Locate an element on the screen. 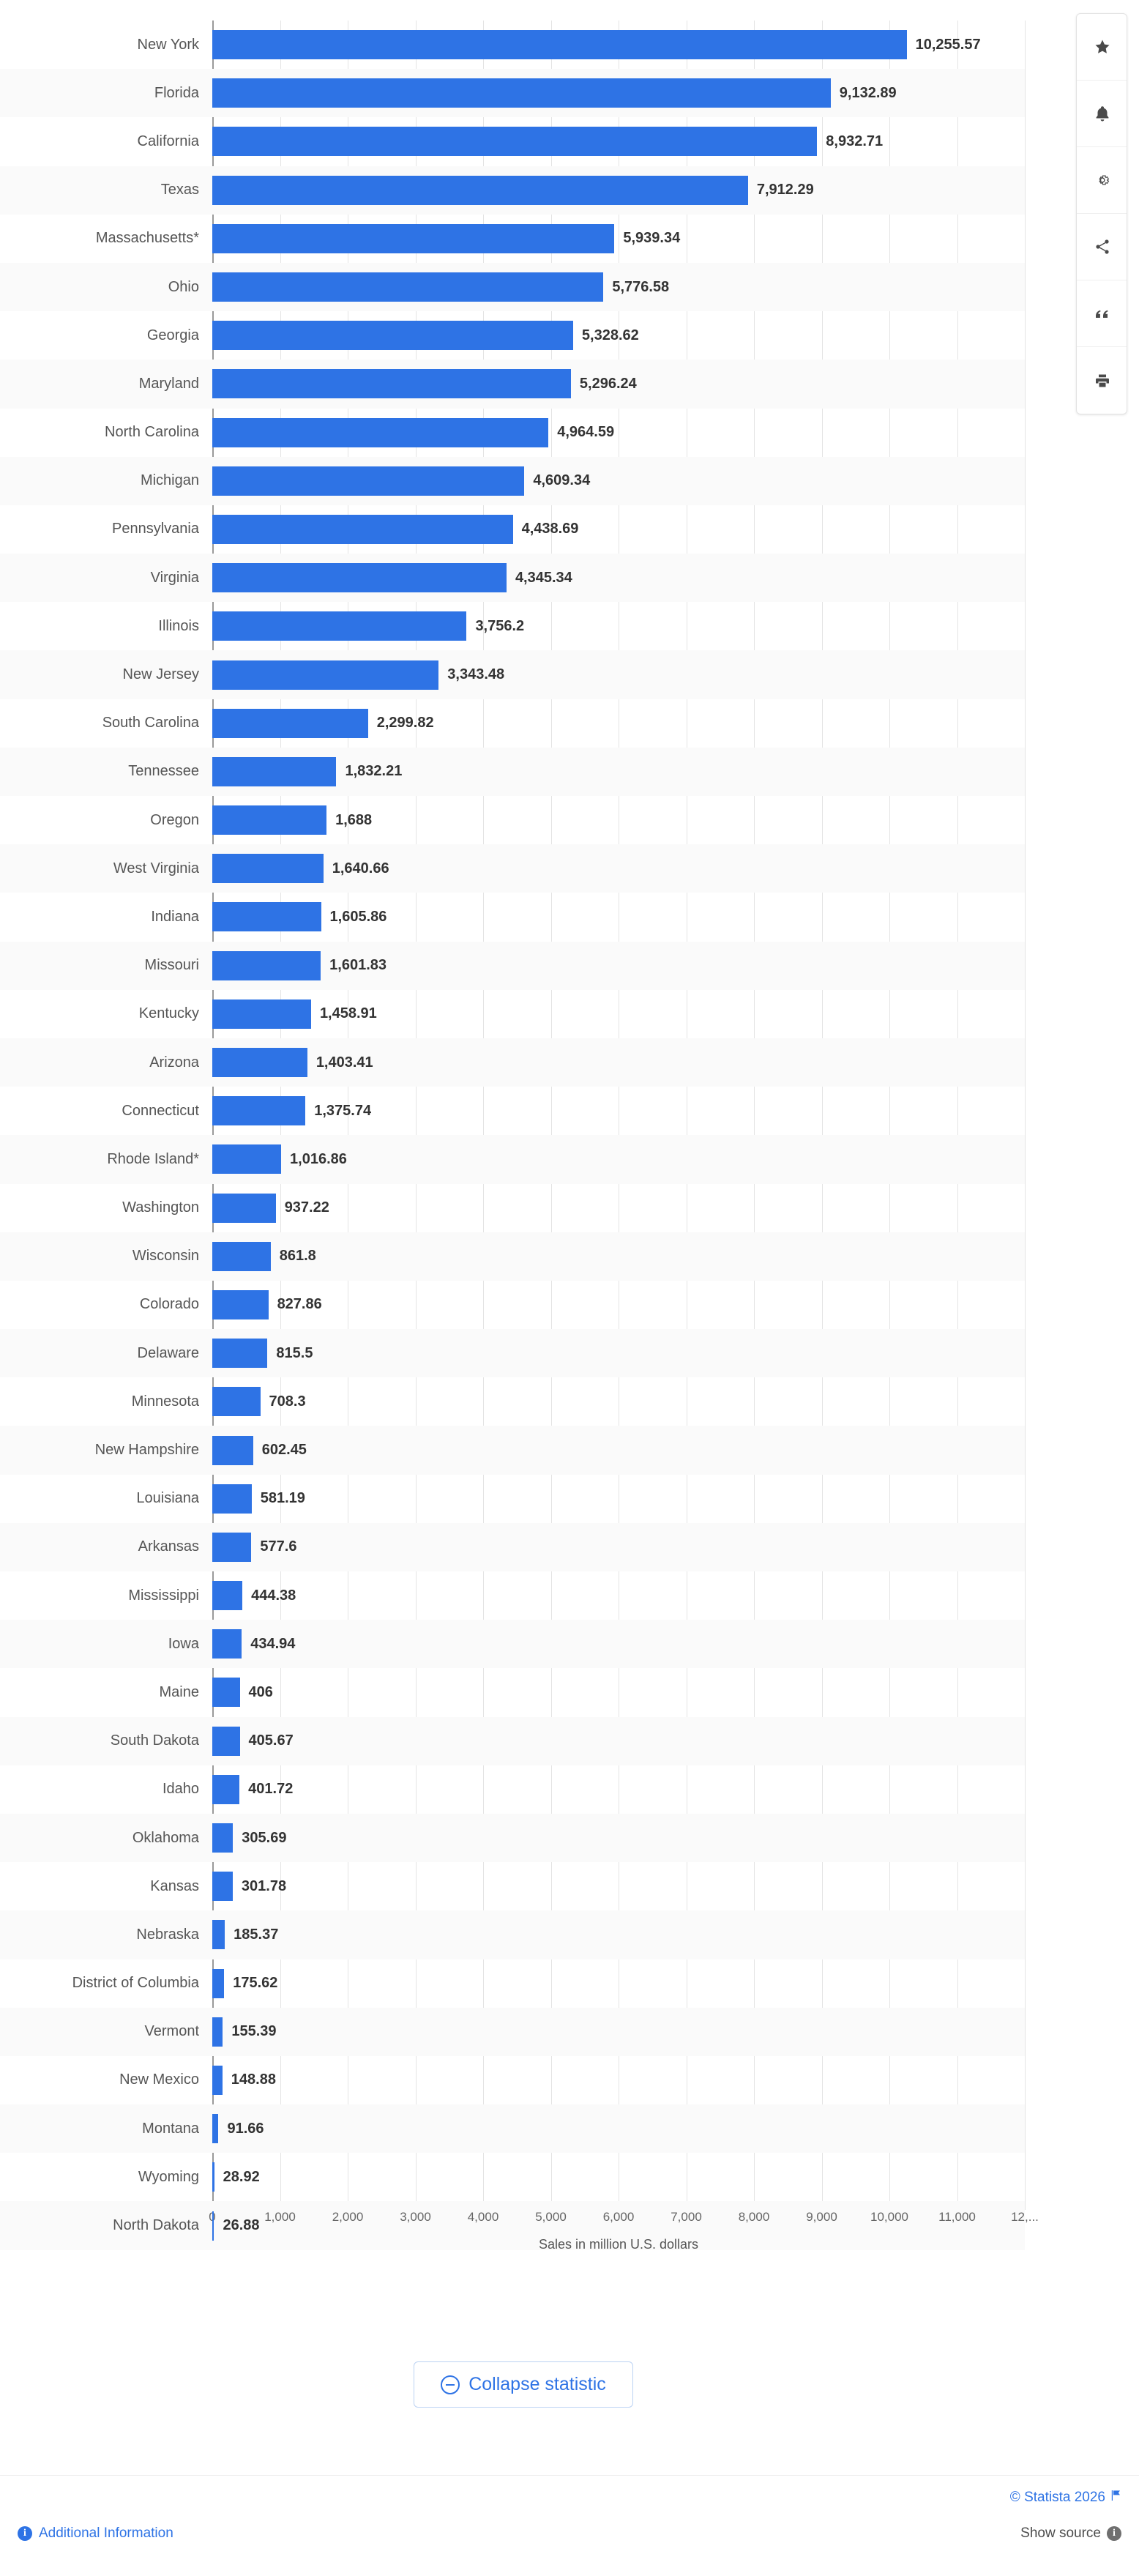 Image resolution: width=1139 pixels, height=2576 pixels. bar-value-label: 4,964.59 is located at coordinates (586, 432).